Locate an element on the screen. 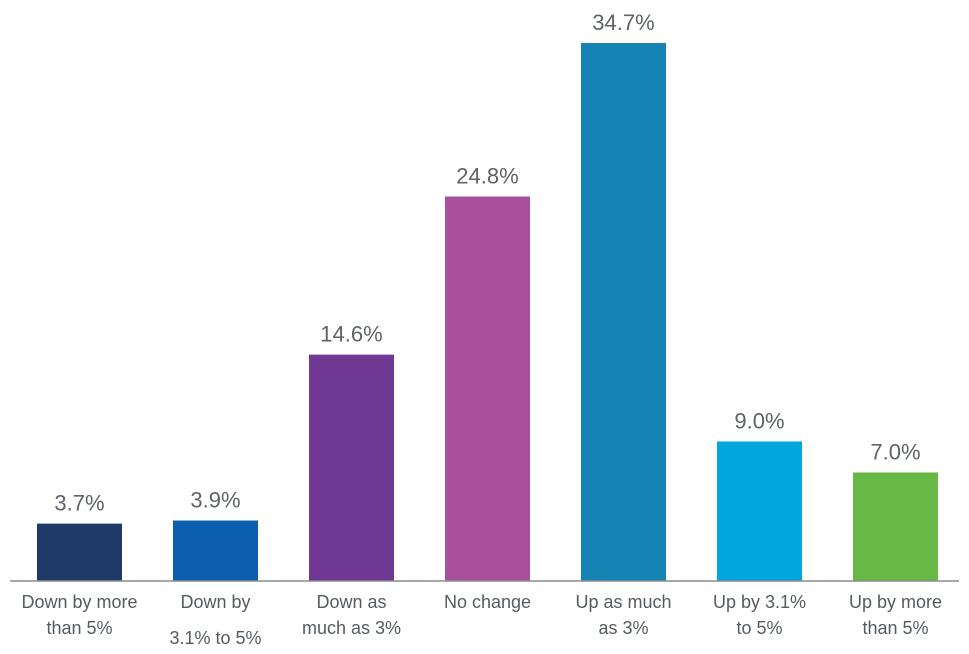 This screenshot has height=654, width=969. category-label: No change is located at coordinates (487, 602).